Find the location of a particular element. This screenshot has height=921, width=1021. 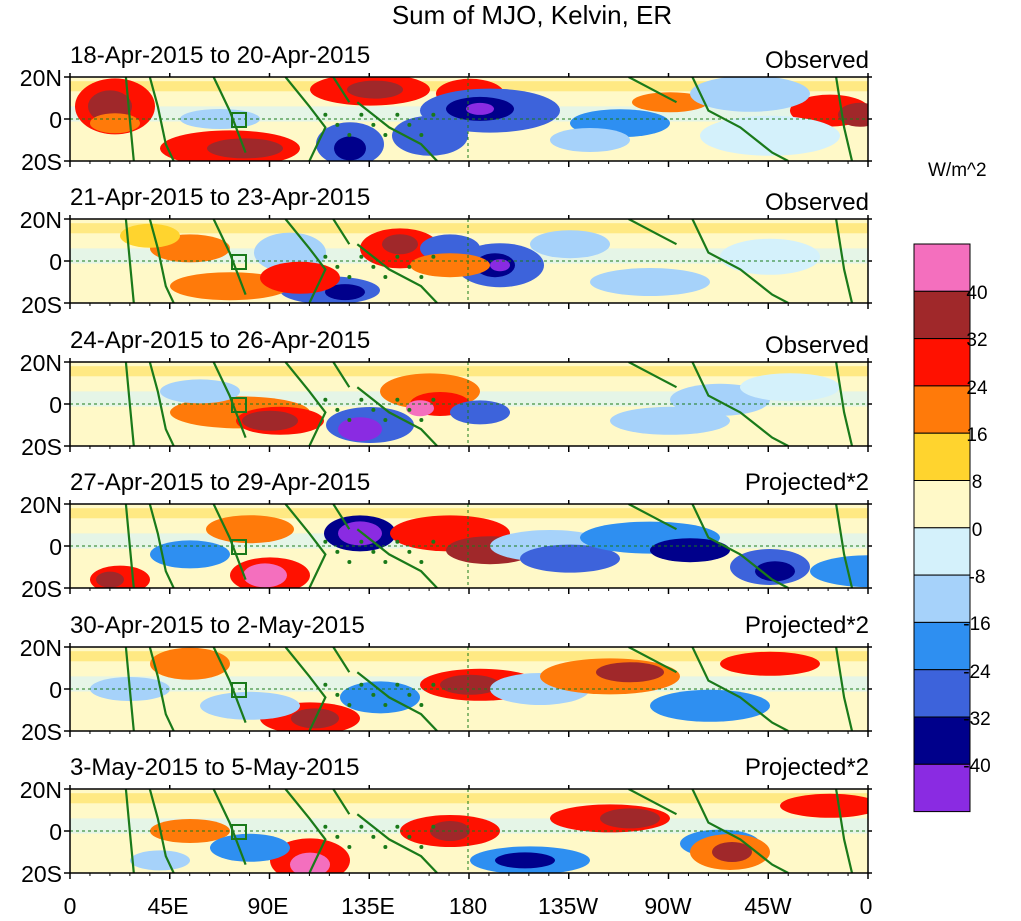

panel-5-label: Projected*2 is located at coordinates (806, 625).